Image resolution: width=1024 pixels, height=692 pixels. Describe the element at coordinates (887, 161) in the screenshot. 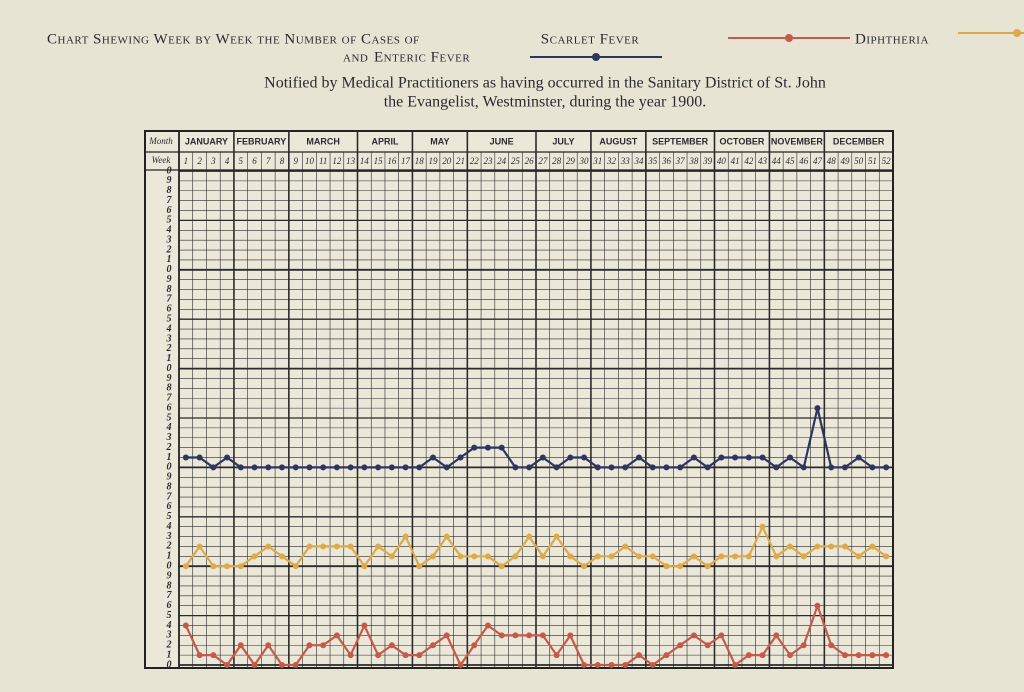

I see `week-label: 52` at that location.